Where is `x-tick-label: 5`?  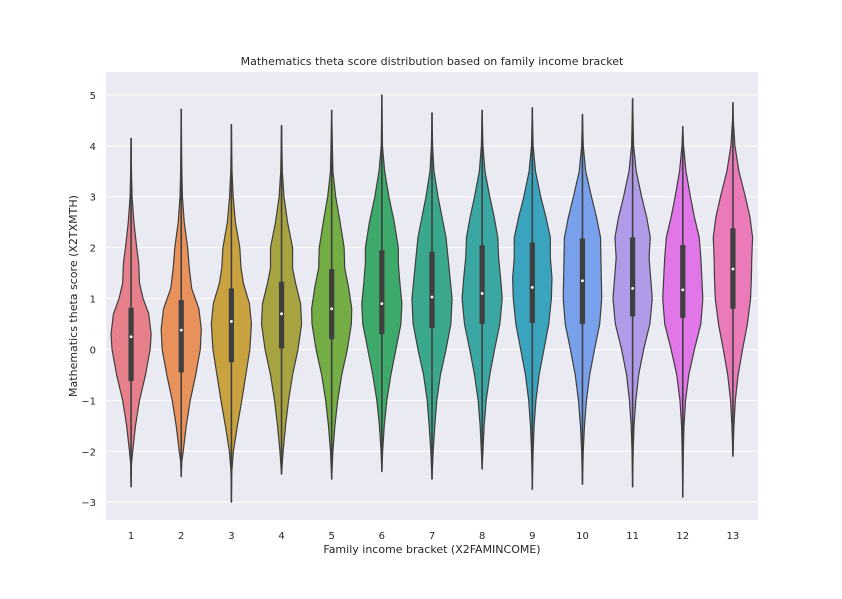
x-tick-label: 5 is located at coordinates (332, 536).